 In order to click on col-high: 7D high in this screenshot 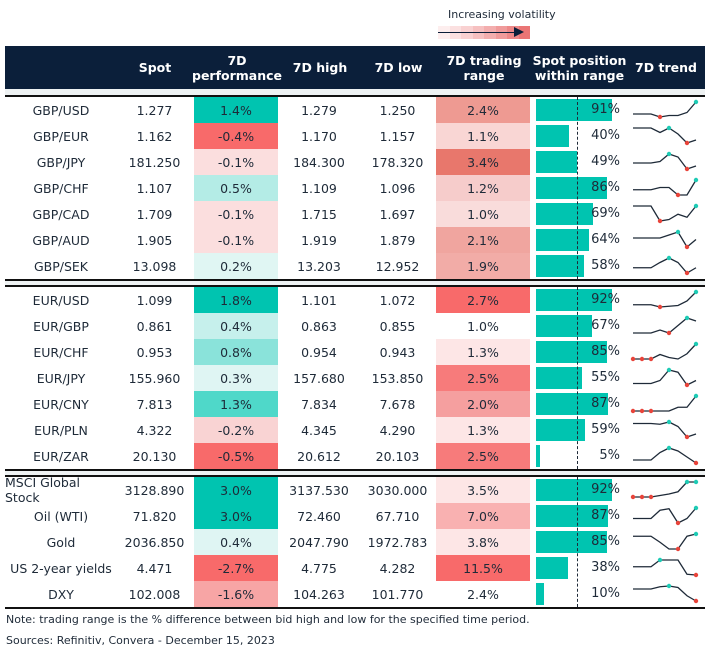, I will do `click(320, 67)`.